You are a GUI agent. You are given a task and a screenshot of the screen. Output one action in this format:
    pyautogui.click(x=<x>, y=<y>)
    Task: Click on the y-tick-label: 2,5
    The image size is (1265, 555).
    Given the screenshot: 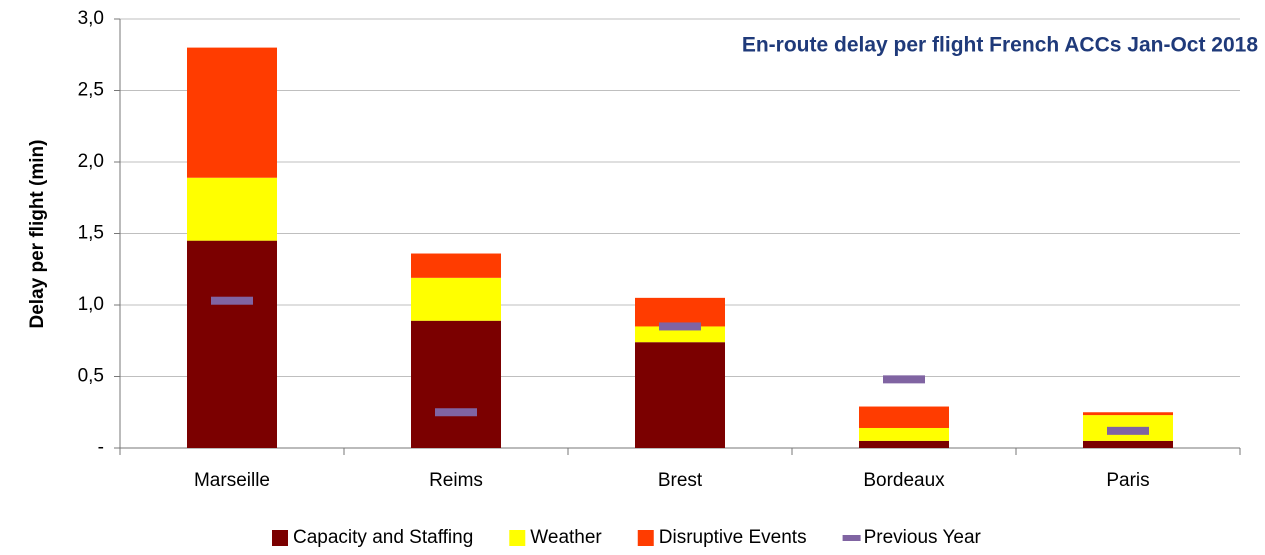 What is the action you would take?
    pyautogui.click(x=91, y=90)
    